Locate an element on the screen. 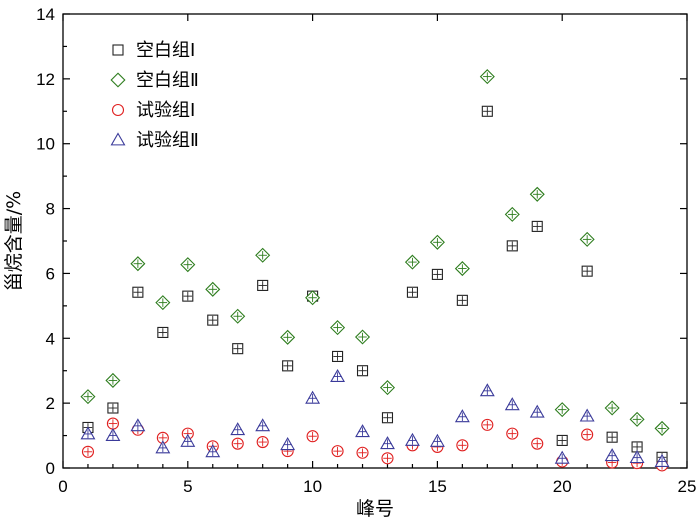  y-axis-title: 甾烷含量/% is located at coordinates (14, 241).